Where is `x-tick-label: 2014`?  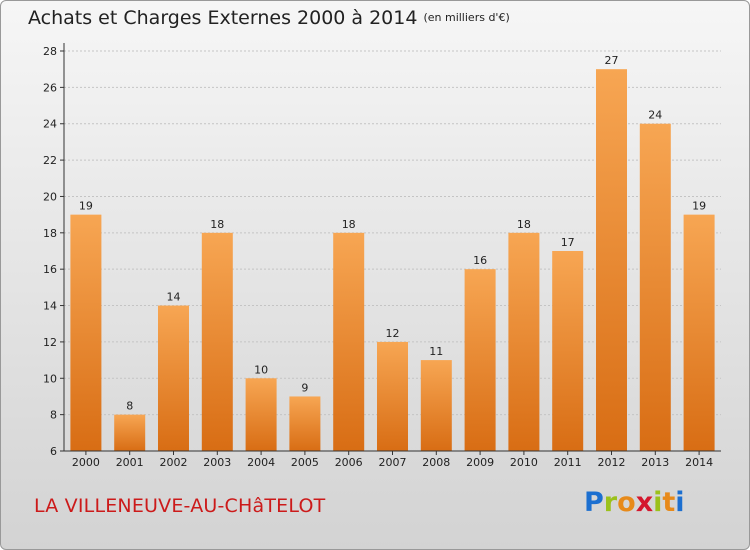
x-tick-label: 2014 is located at coordinates (699, 462).